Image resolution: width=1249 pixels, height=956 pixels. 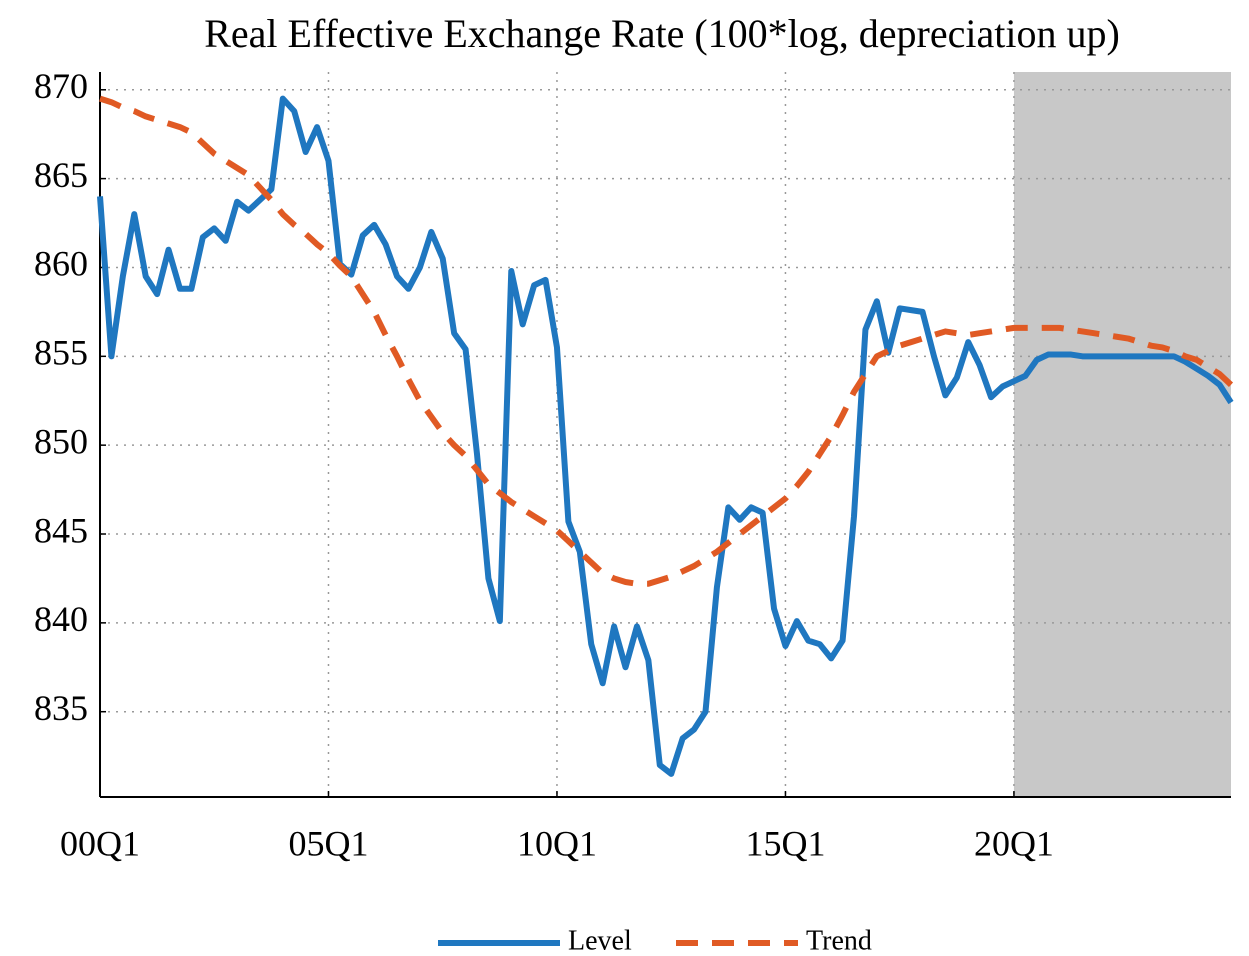 I want to click on y-tick-label: 850, so click(x=61, y=441).